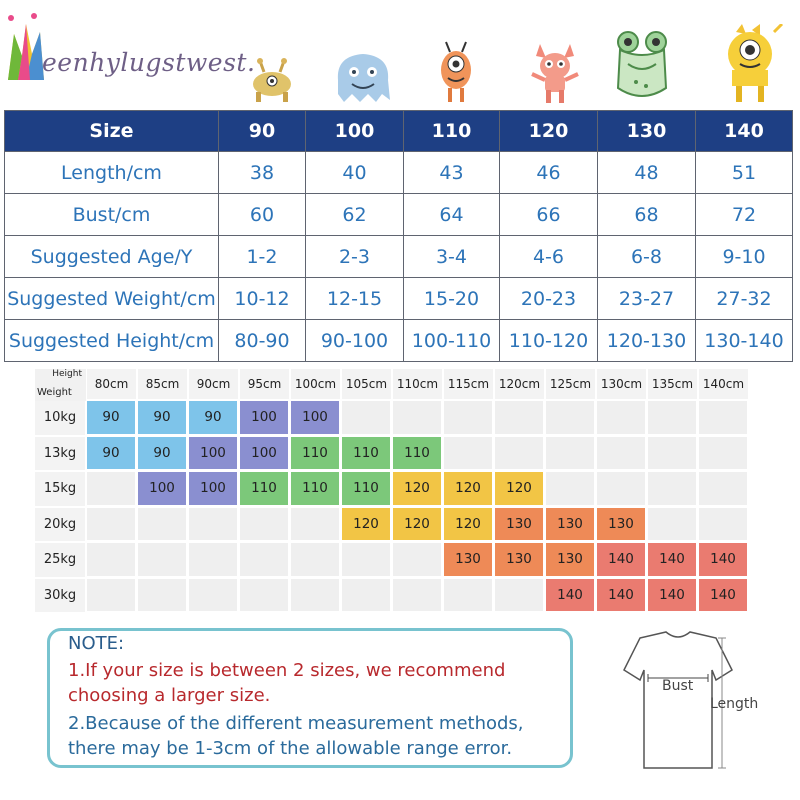  Describe the element at coordinates (111, 214) in the screenshot. I see `row-label: Bust/cm` at that location.